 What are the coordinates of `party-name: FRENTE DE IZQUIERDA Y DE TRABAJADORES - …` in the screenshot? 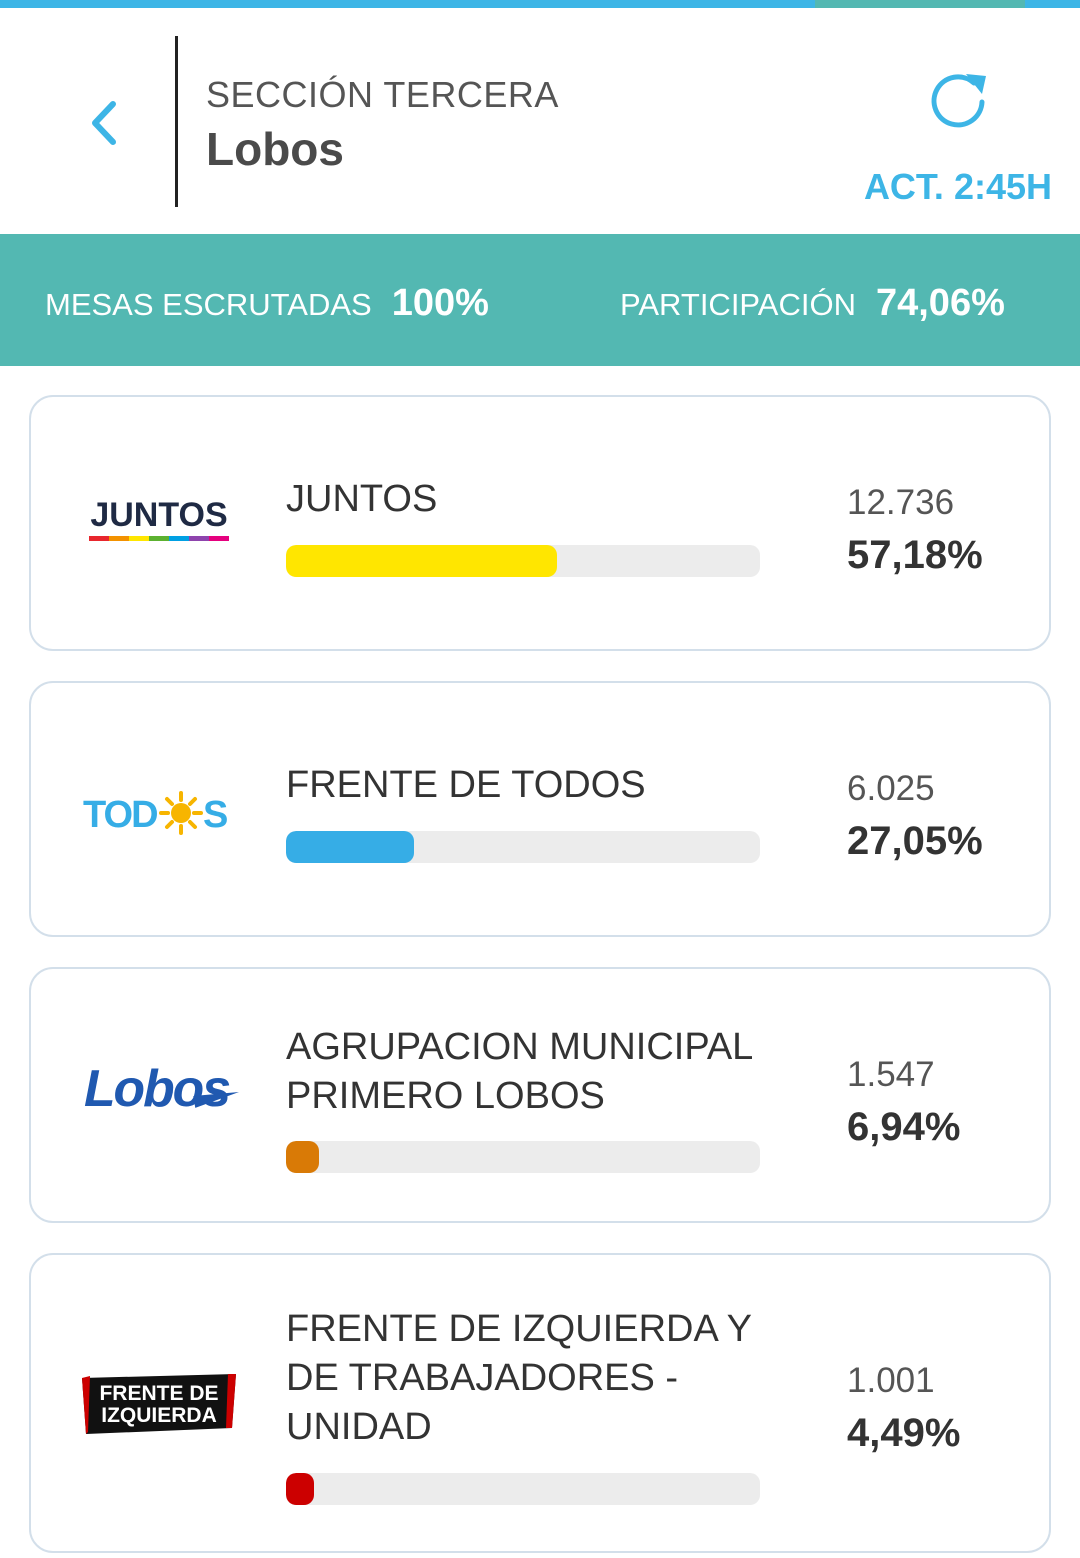 It's located at (519, 1378).